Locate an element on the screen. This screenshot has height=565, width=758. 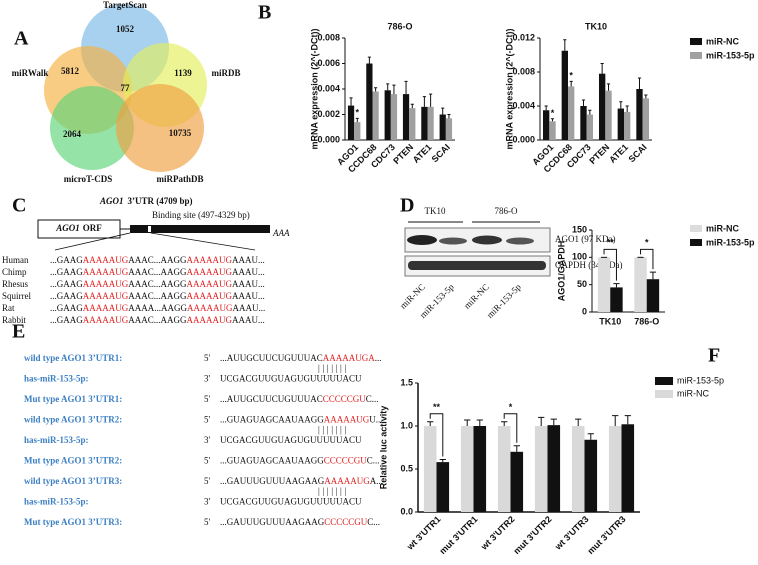
y-tick-label: 0.002 is located at coordinates (328, 114).